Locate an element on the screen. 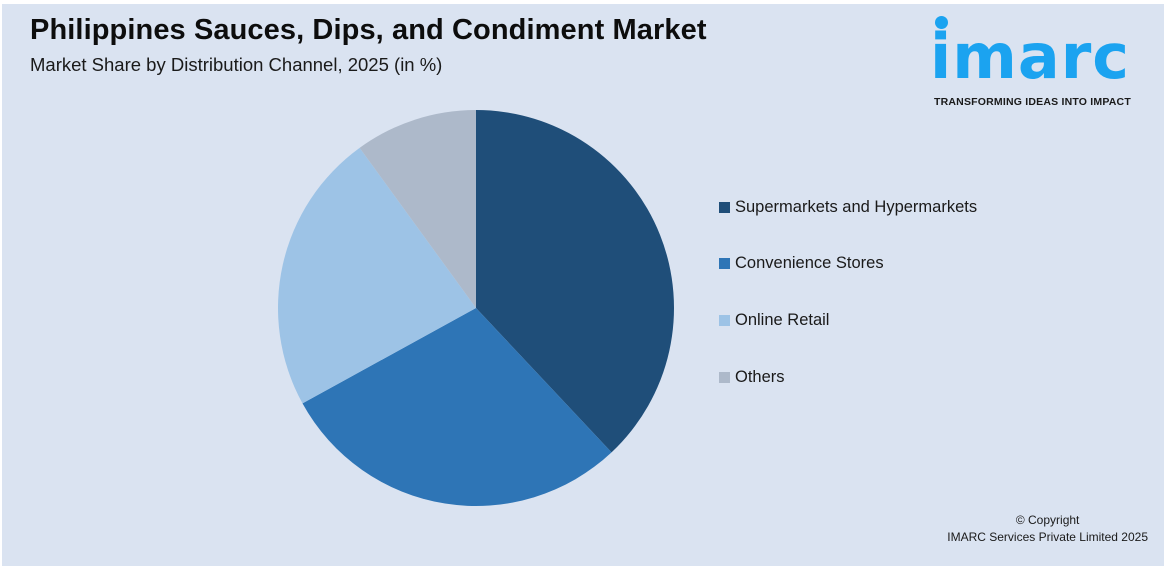  logo-tagline: TRANSFORMING IDEAS INTO IMPACT is located at coordinates (1032, 102).